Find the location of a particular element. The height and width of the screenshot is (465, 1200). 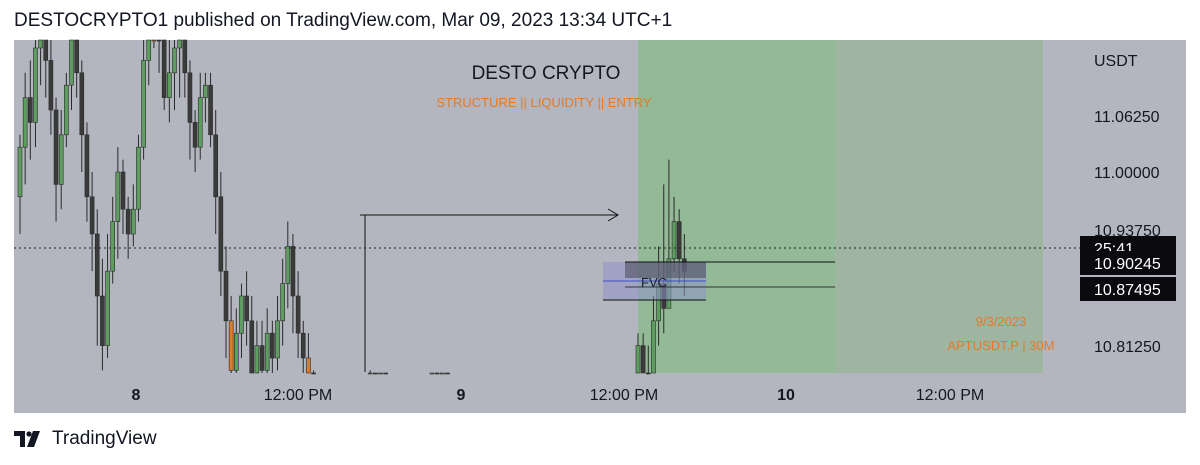

brand-footer: TradingView is located at coordinates (85, 439).